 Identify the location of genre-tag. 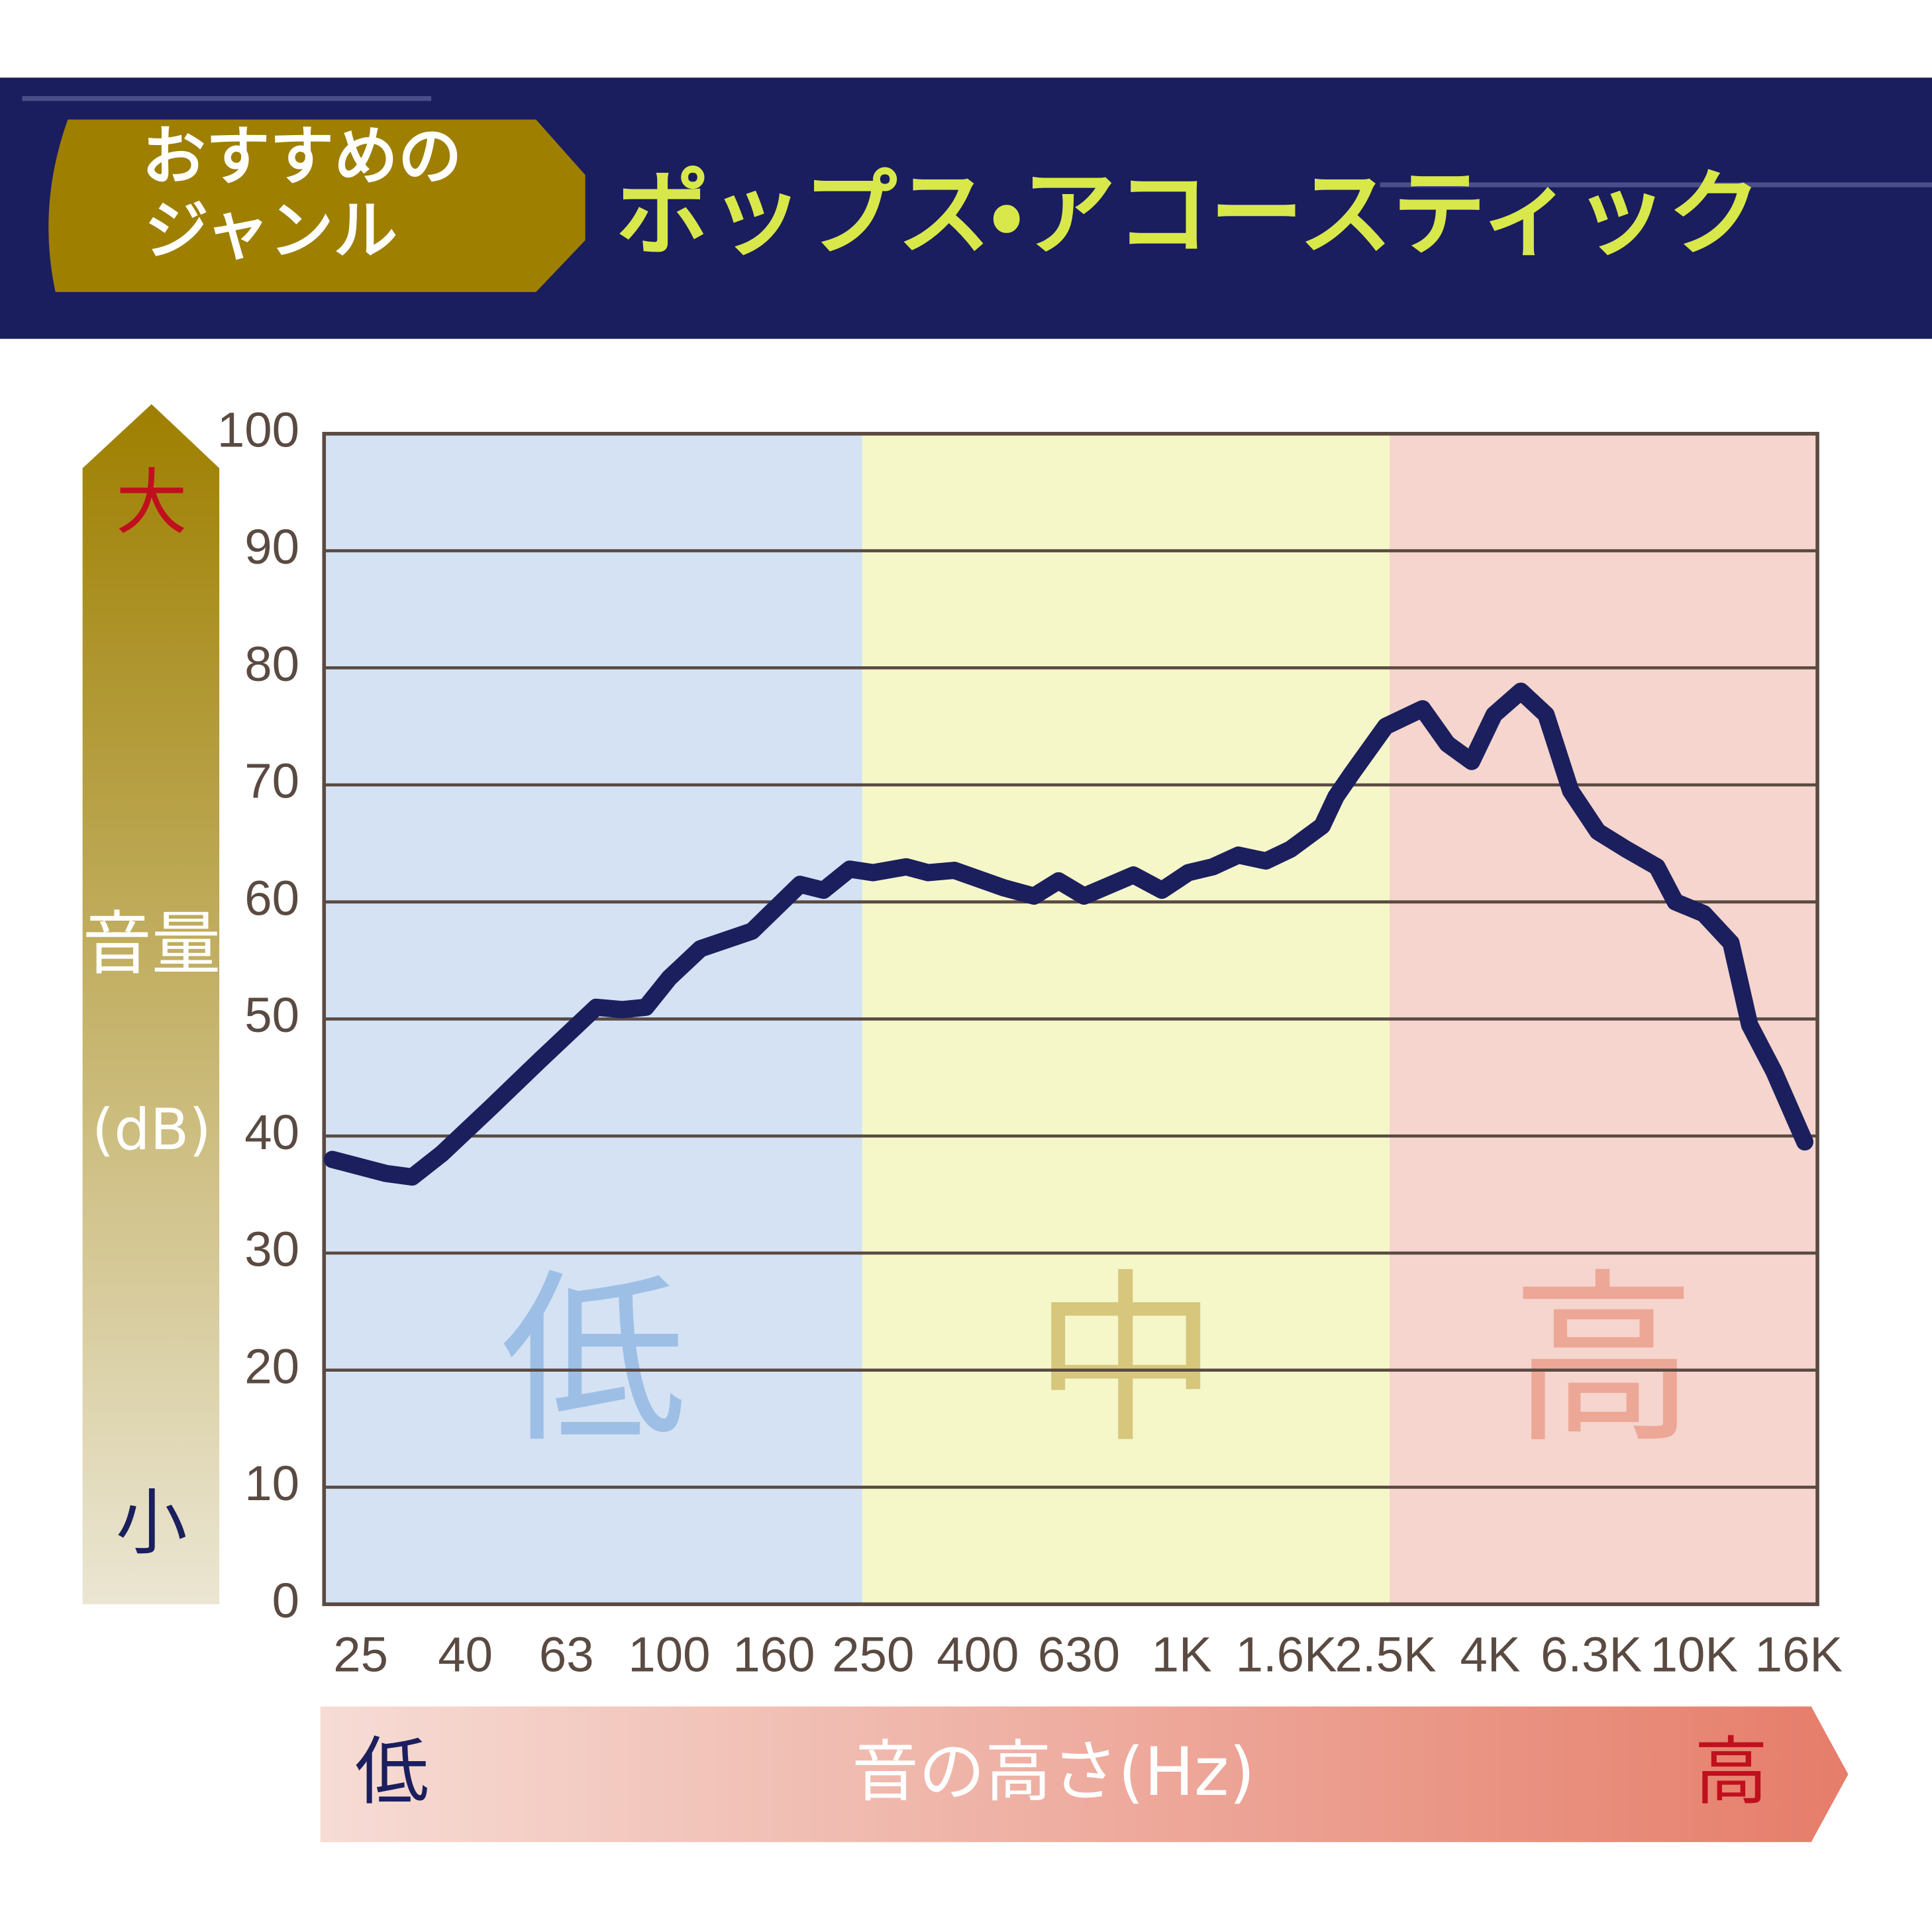
(316, 205).